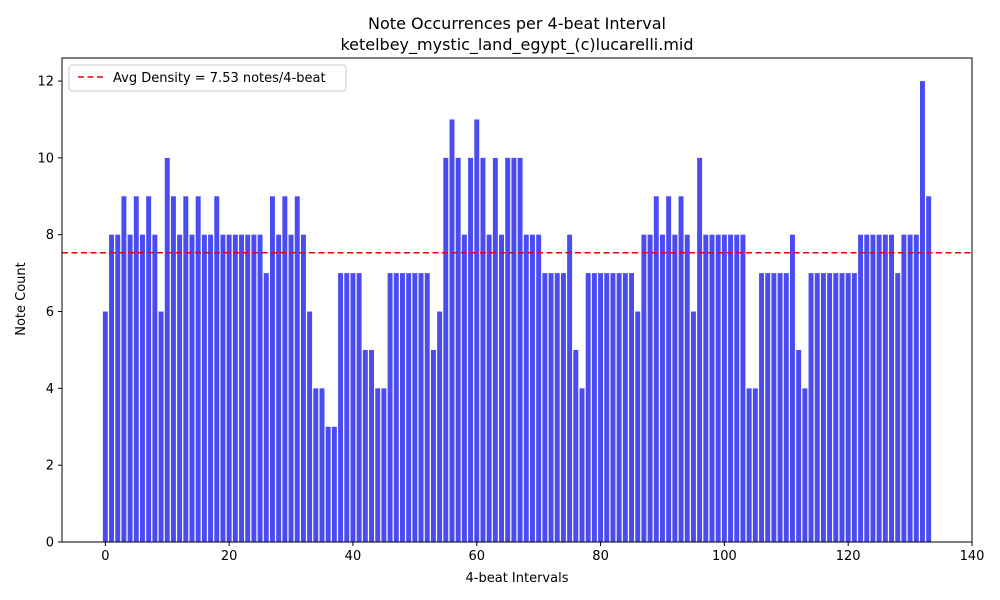 The width and height of the screenshot is (1000, 600). Describe the element at coordinates (219, 78) in the screenshot. I see `legend-label: Avg Density = 7.53 notes/4-beat` at that location.